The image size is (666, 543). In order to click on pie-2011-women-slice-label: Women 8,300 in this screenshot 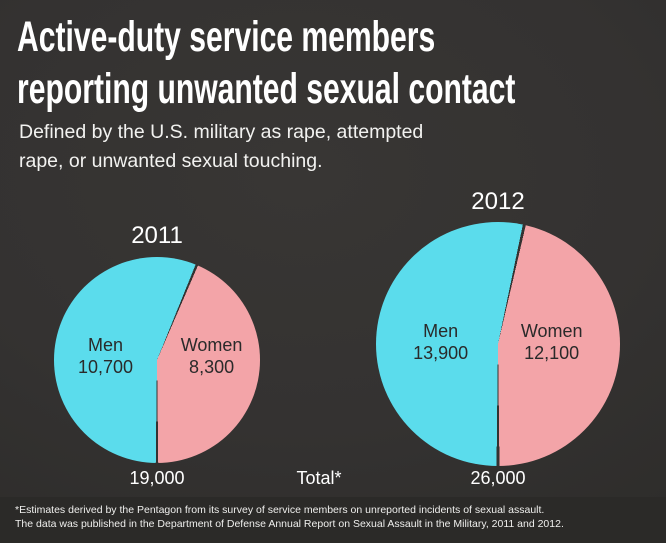, I will do `click(212, 356)`.